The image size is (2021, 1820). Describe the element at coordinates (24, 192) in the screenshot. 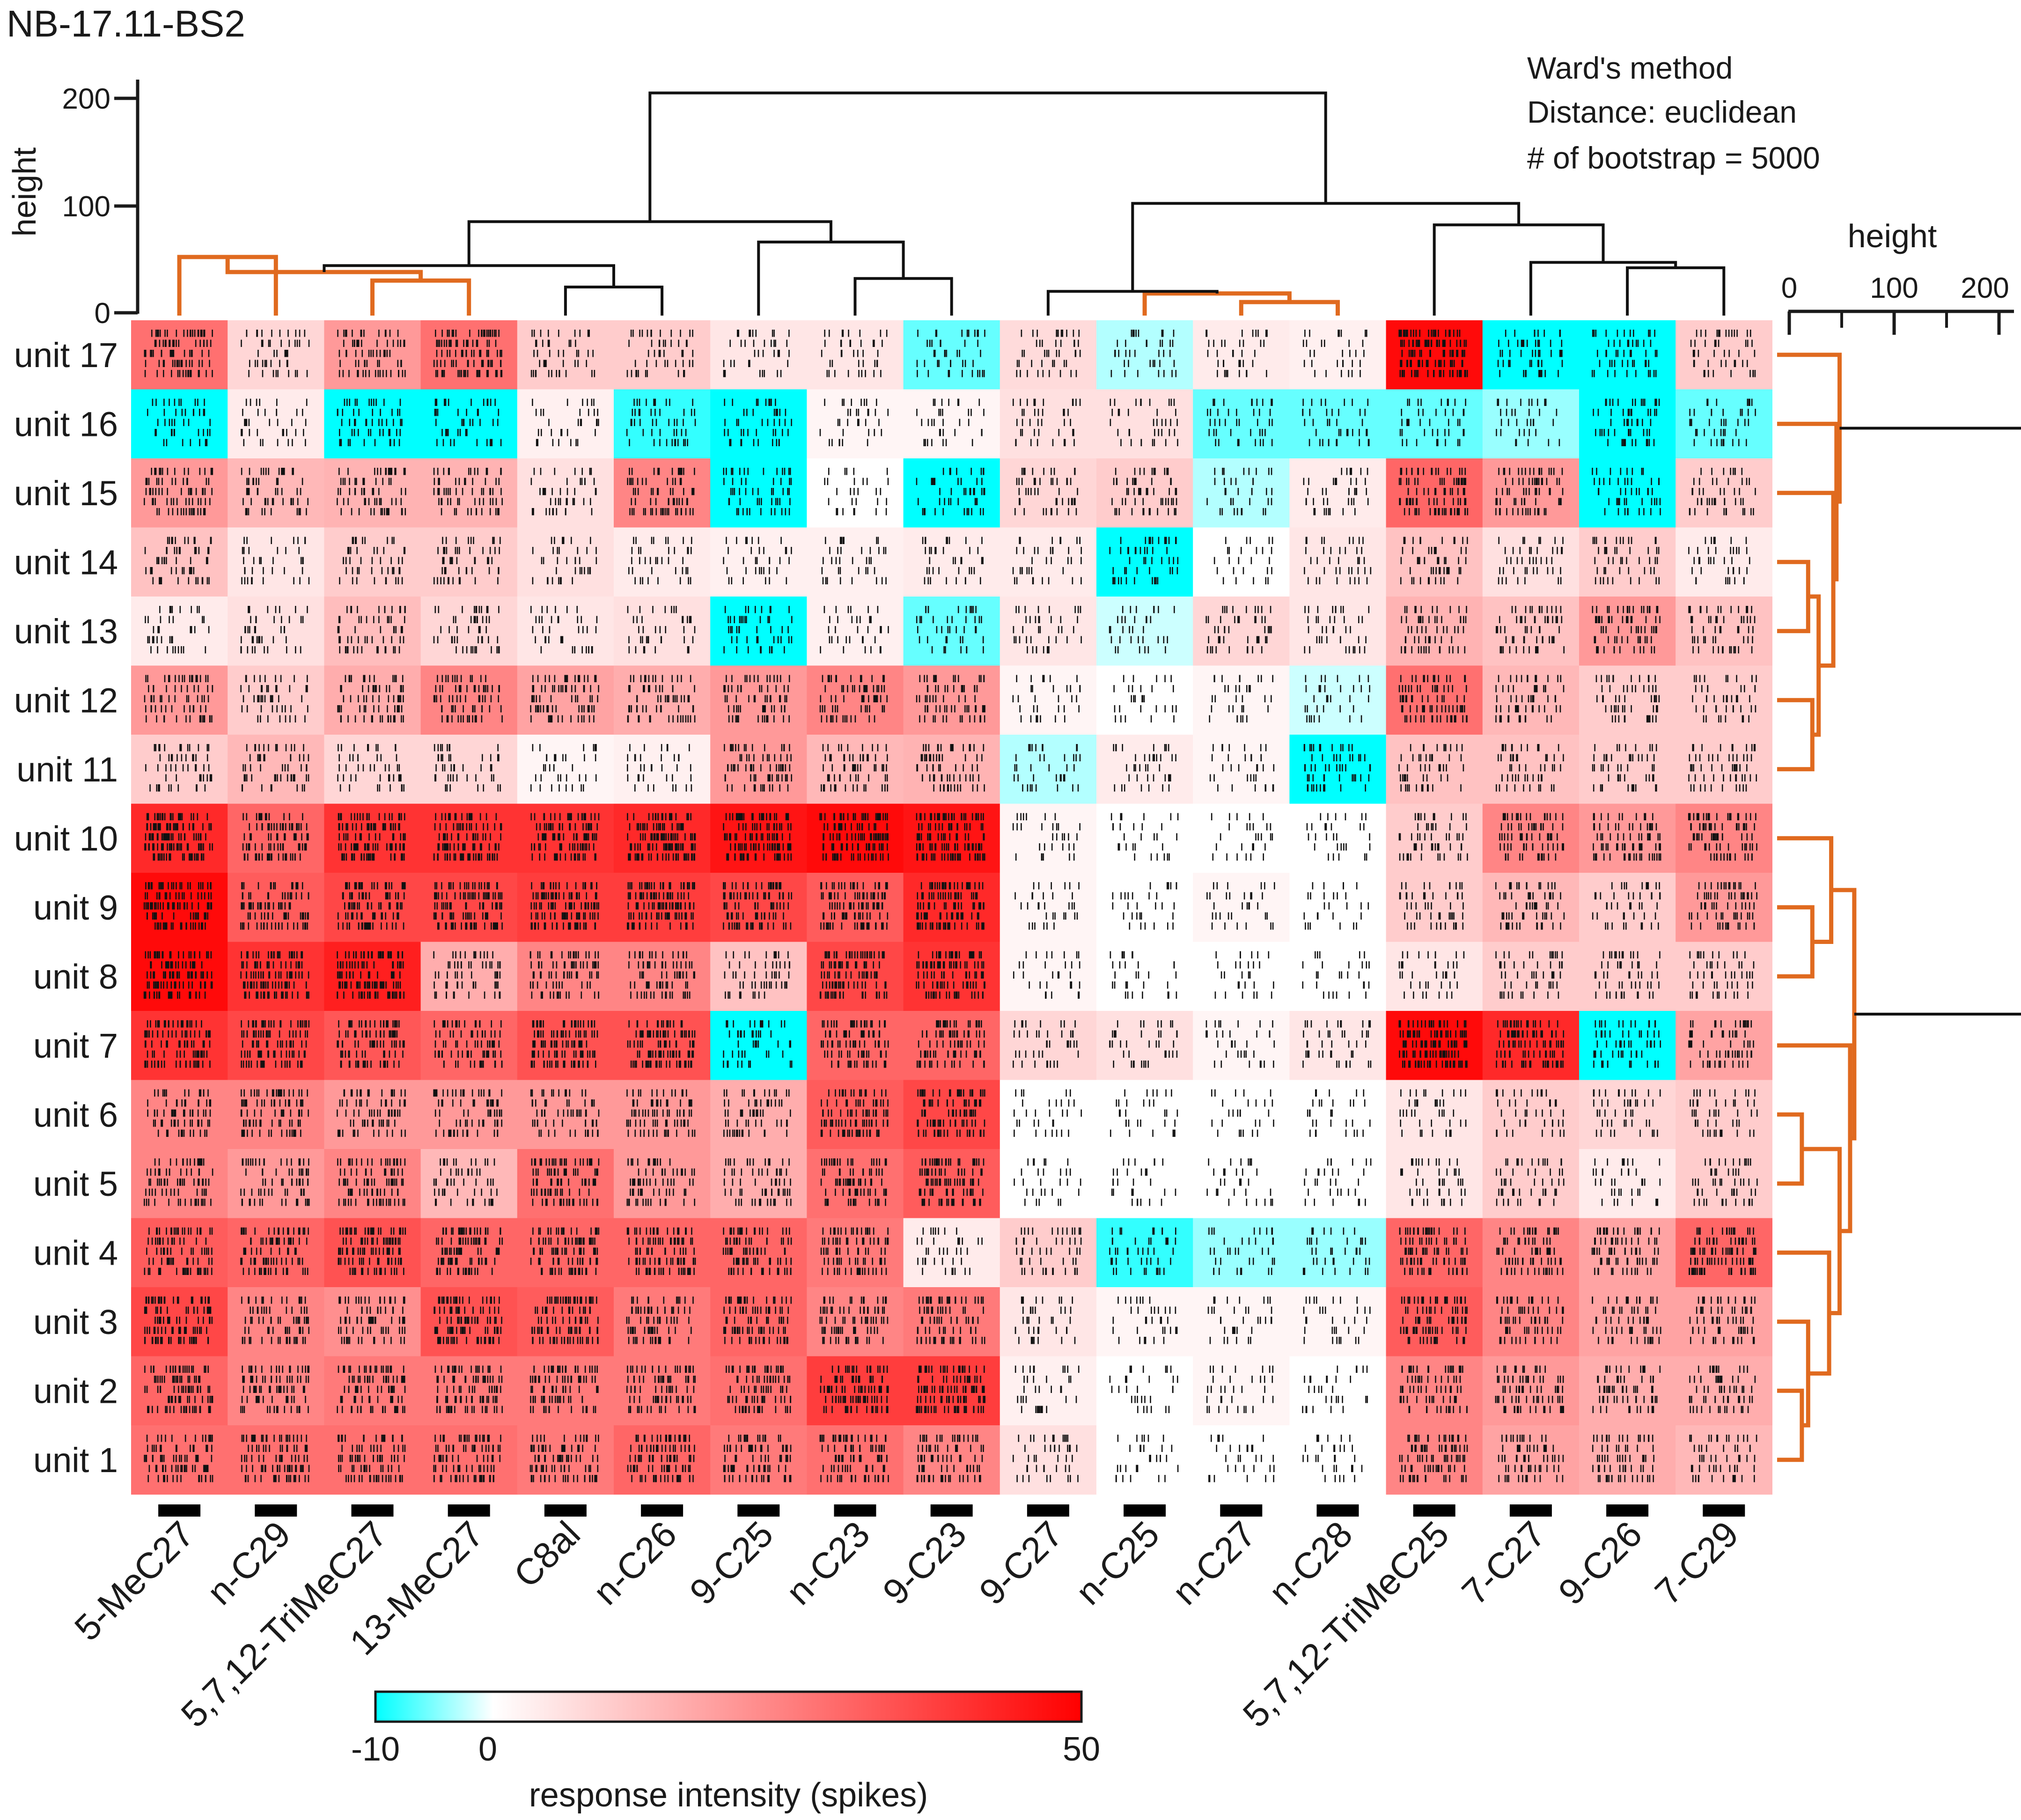

I see `top-axis-title: height` at that location.